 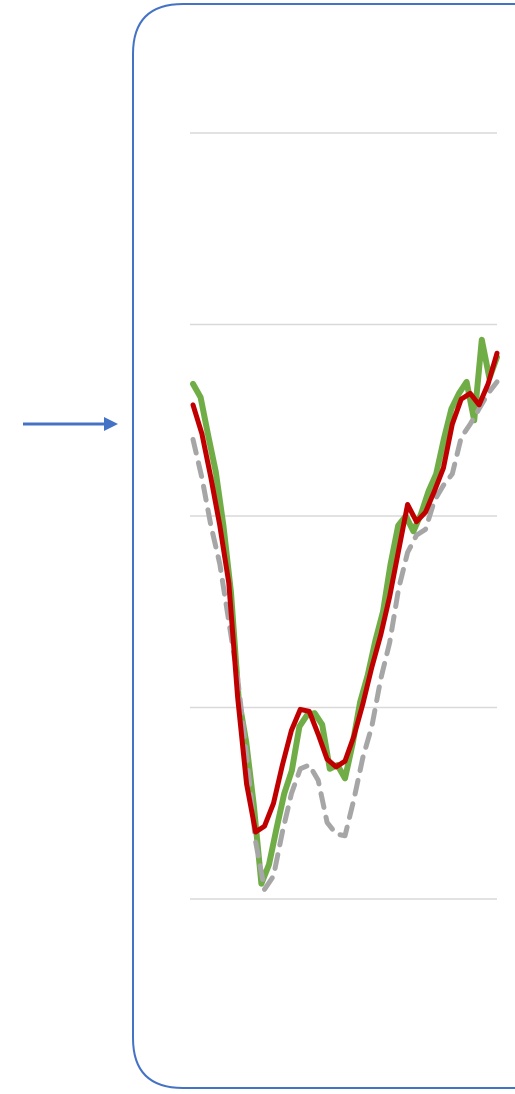 I want to click on pointer-arrow, so click(x=70, y=424).